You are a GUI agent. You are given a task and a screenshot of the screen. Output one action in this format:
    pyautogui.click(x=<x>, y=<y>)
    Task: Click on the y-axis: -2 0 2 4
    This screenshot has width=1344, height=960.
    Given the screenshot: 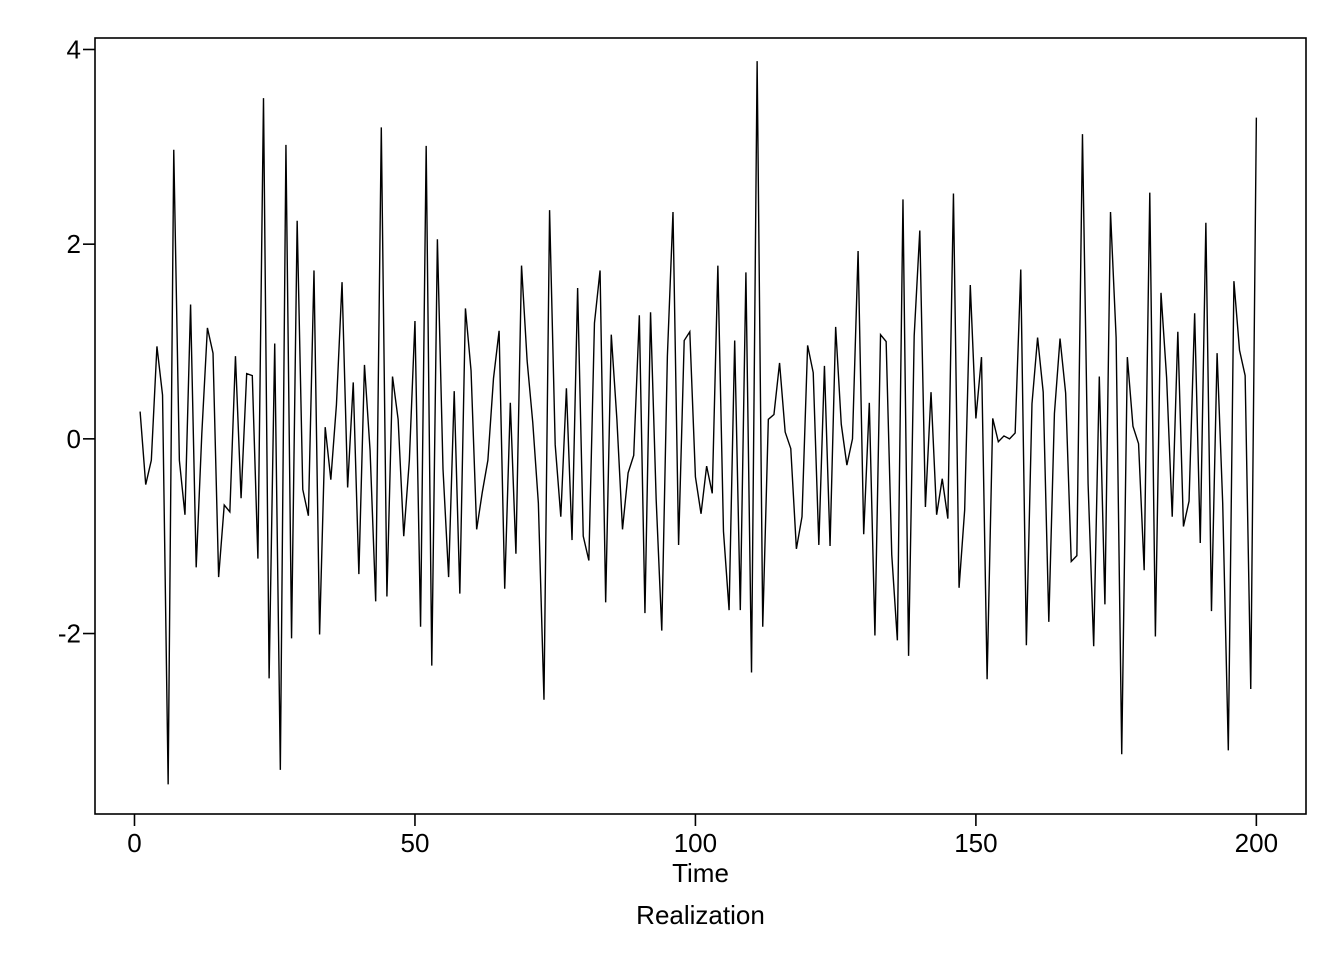 What is the action you would take?
    pyautogui.click(x=76, y=341)
    